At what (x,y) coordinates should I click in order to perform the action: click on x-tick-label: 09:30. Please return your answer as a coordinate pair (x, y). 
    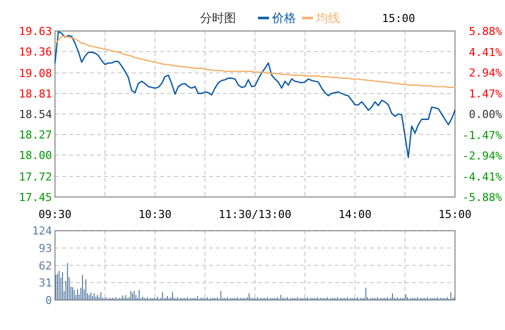
    Looking at the image, I should click on (55, 214).